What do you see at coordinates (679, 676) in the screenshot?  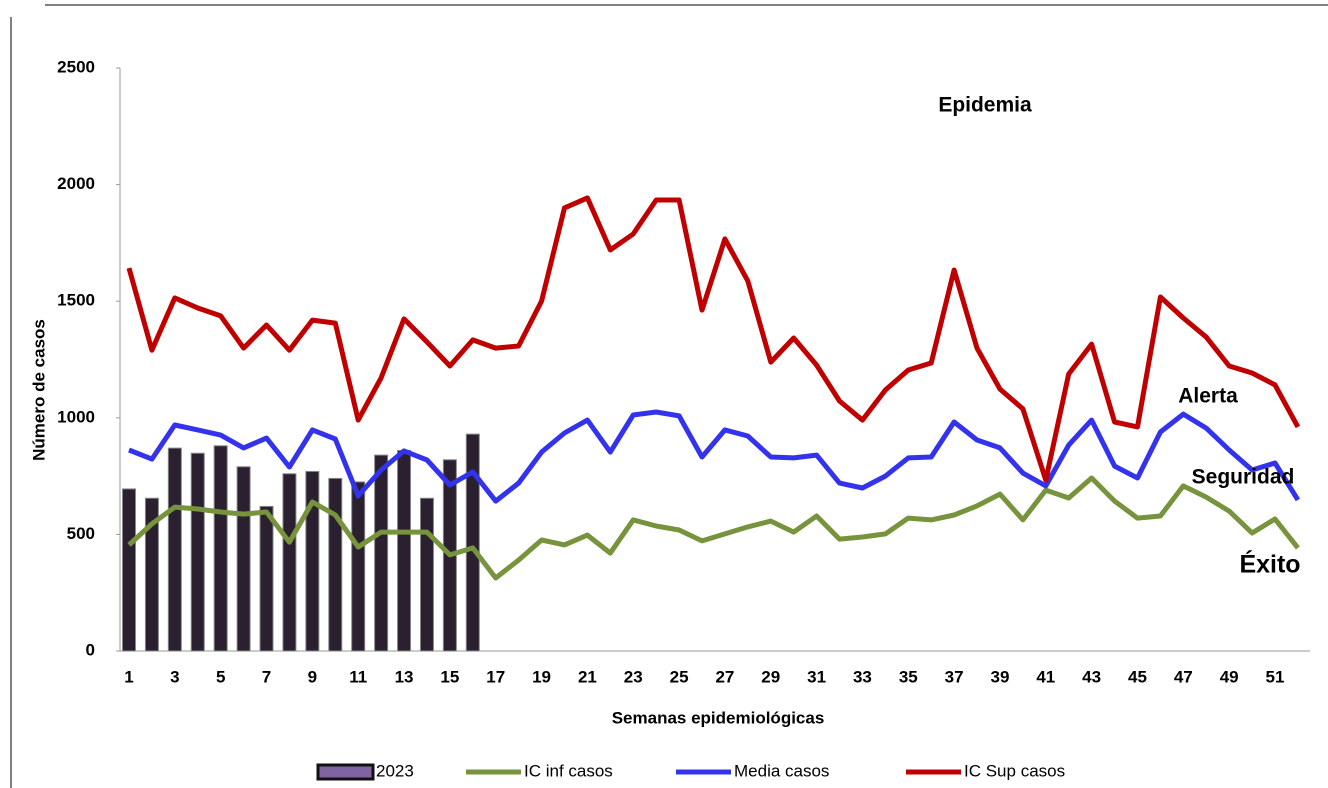 I see `x-tick-label: 25` at bounding box center [679, 676].